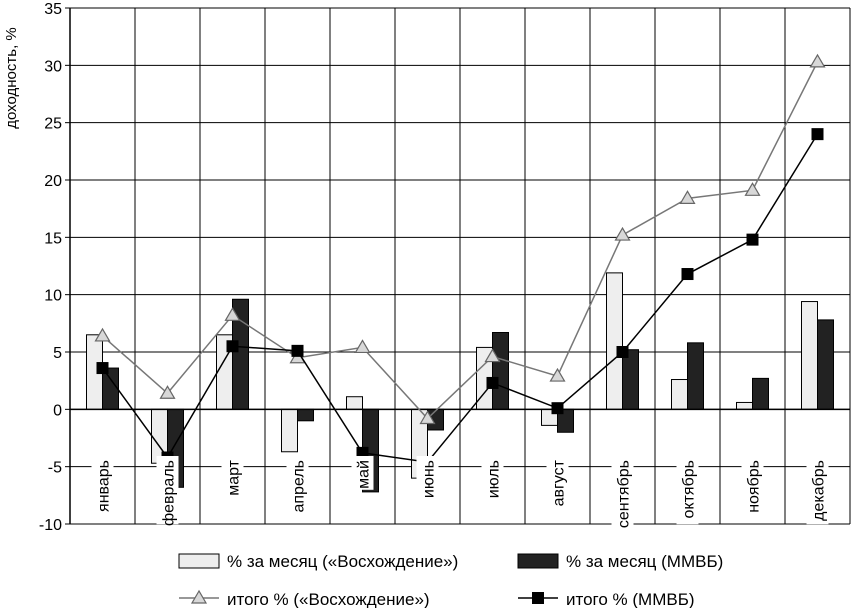 The width and height of the screenshot is (852, 608). I want to click on legend-label-voskhozhdenie-month: % за месяц («Восхождение»), so click(342, 561).